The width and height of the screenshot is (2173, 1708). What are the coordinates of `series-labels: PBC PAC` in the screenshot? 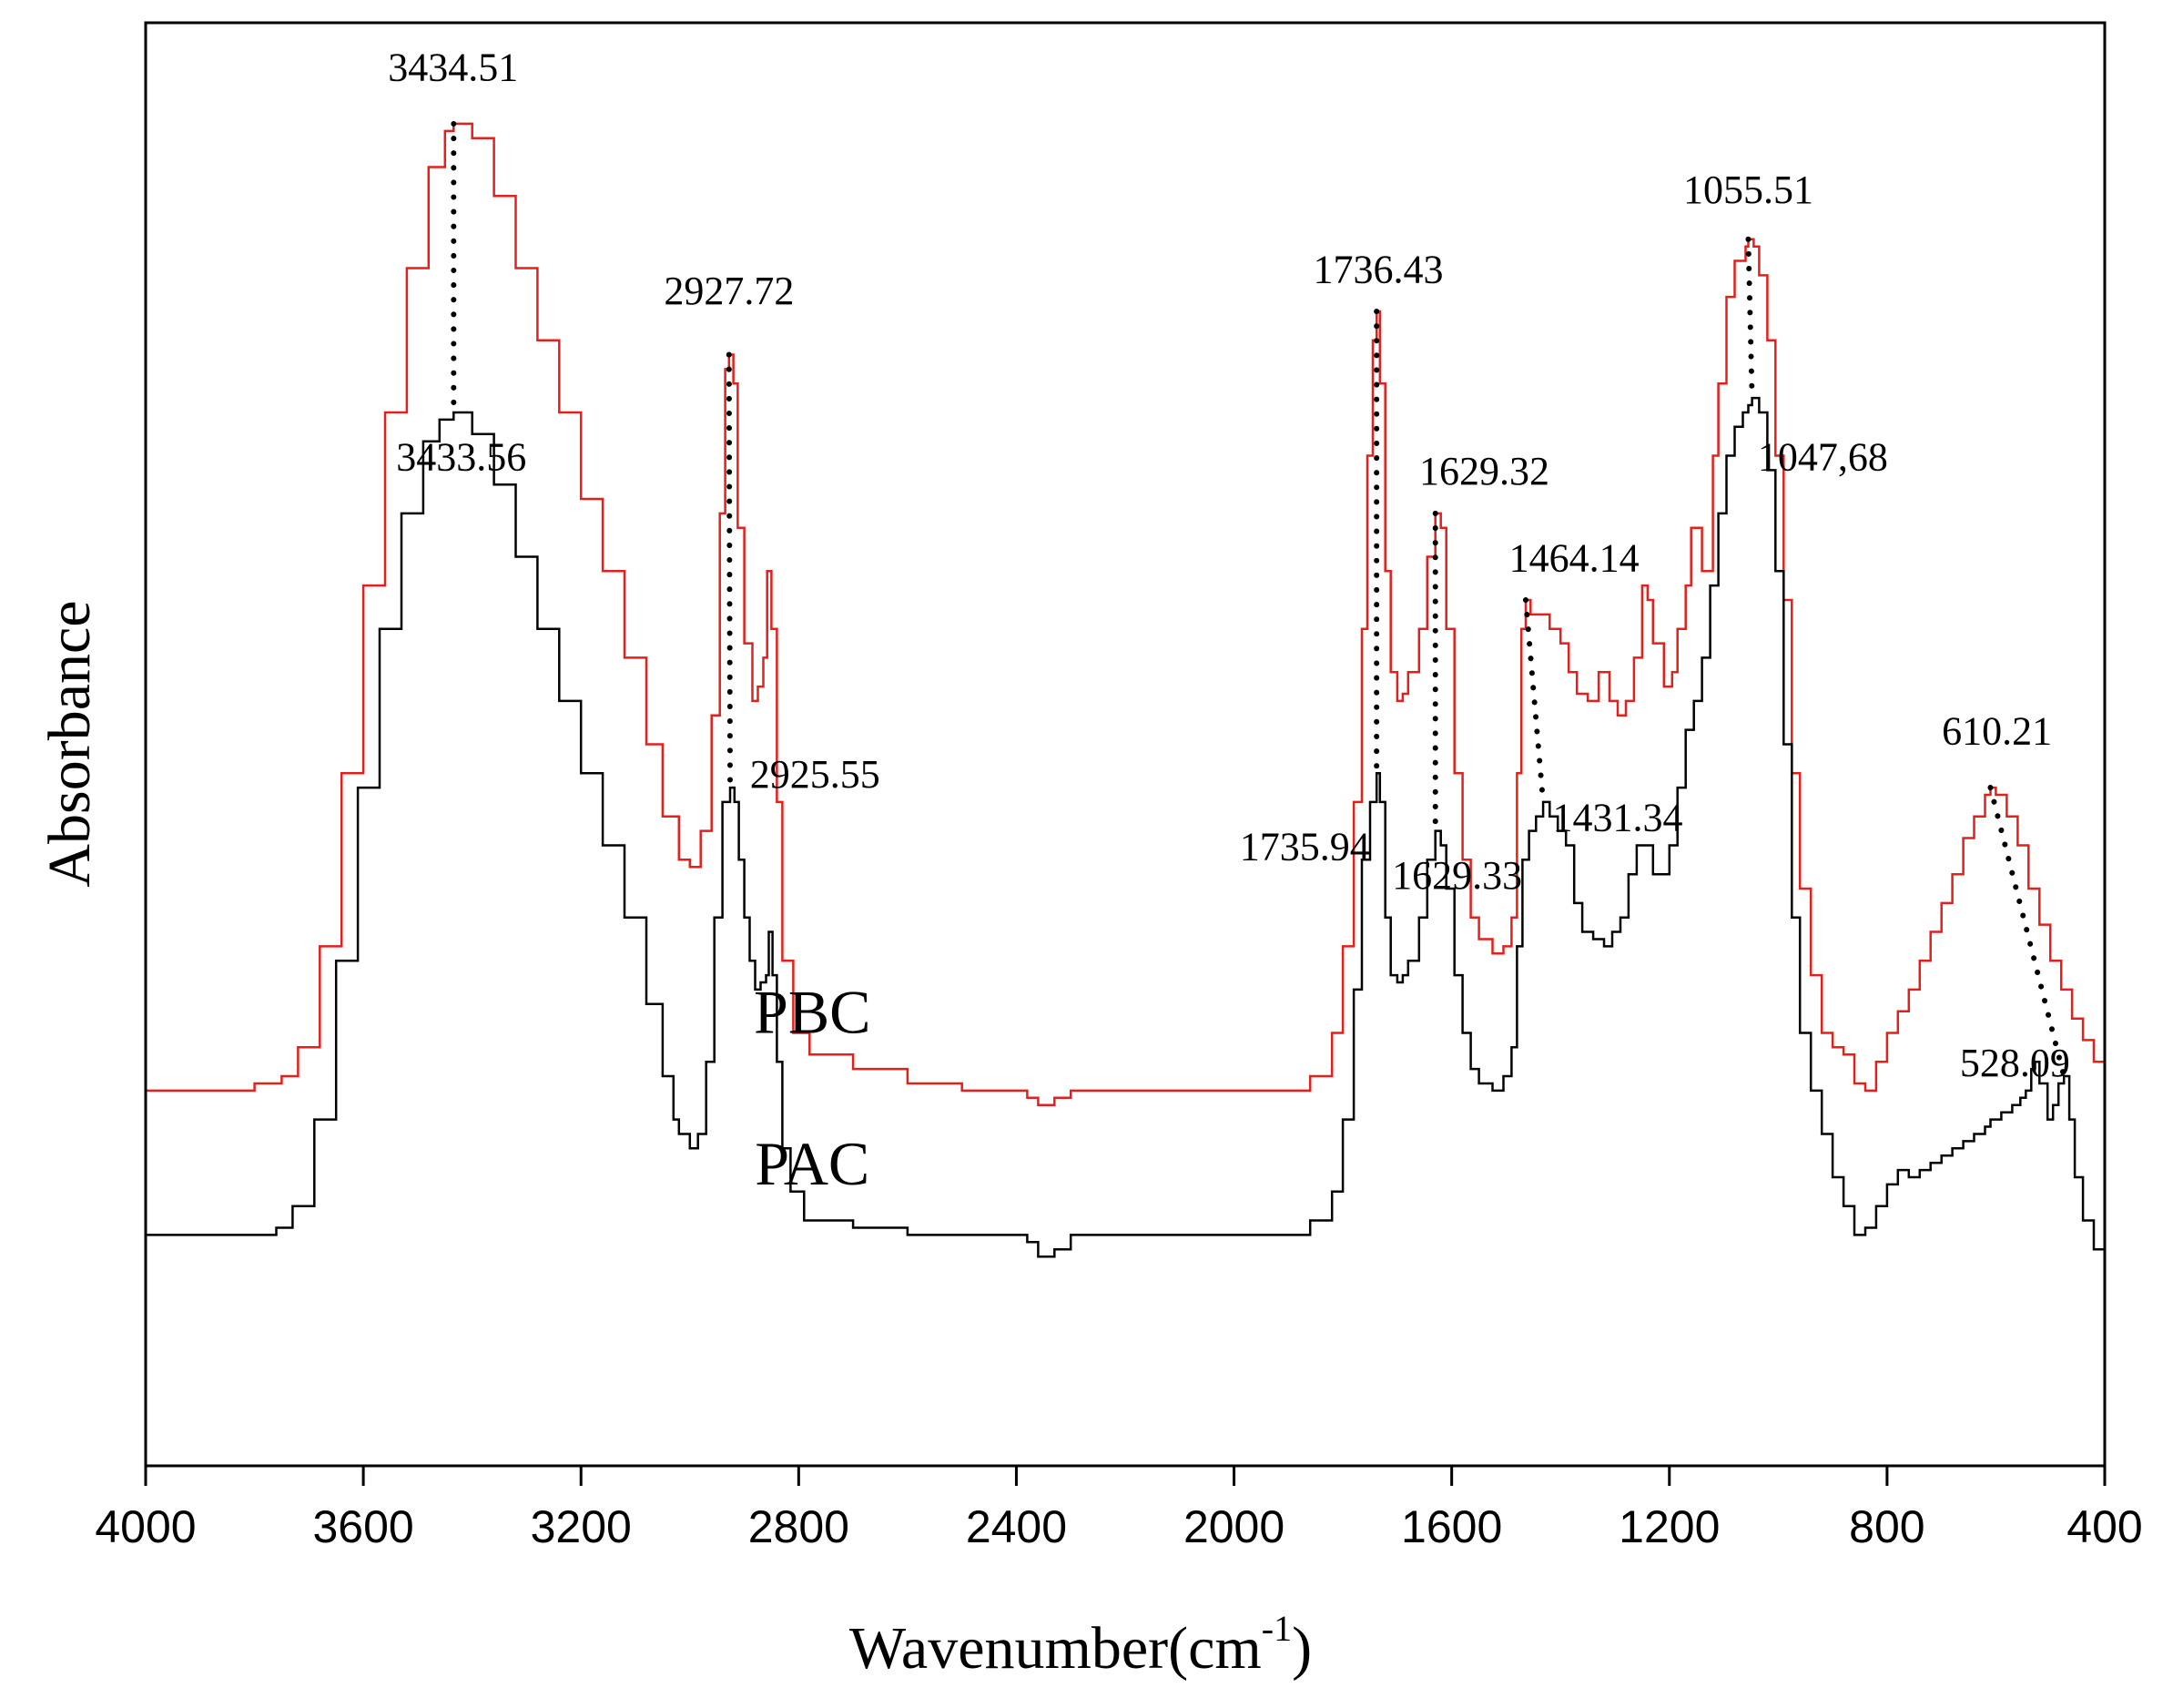 It's located at (812, 1088).